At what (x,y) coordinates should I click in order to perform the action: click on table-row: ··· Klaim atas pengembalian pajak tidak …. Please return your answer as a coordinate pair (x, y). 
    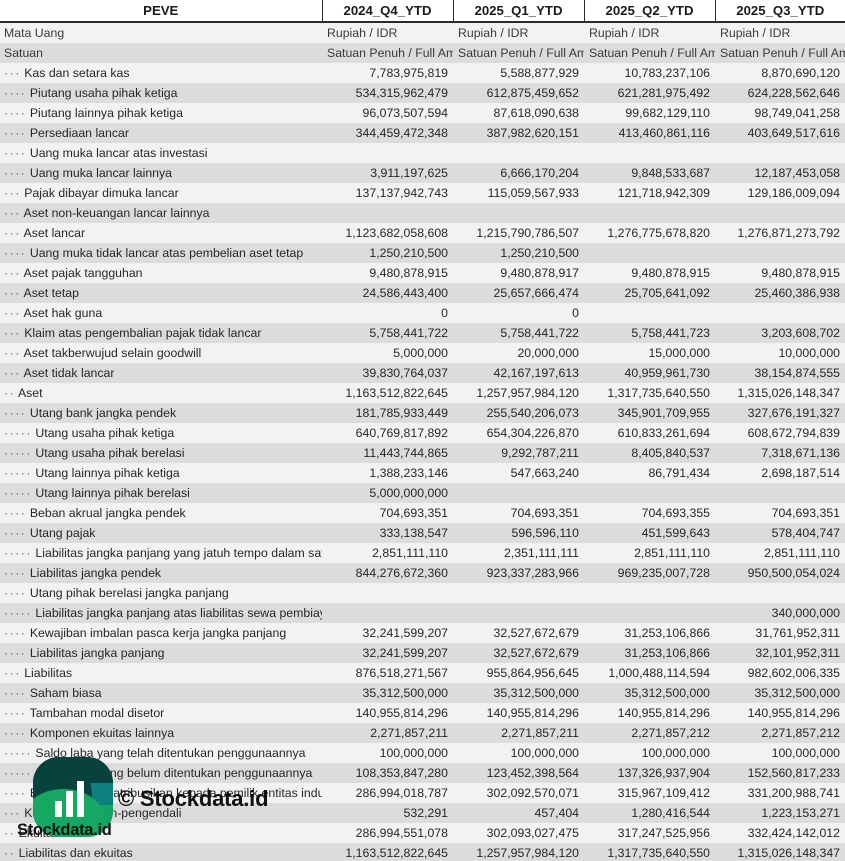
    Looking at the image, I should click on (422, 333).